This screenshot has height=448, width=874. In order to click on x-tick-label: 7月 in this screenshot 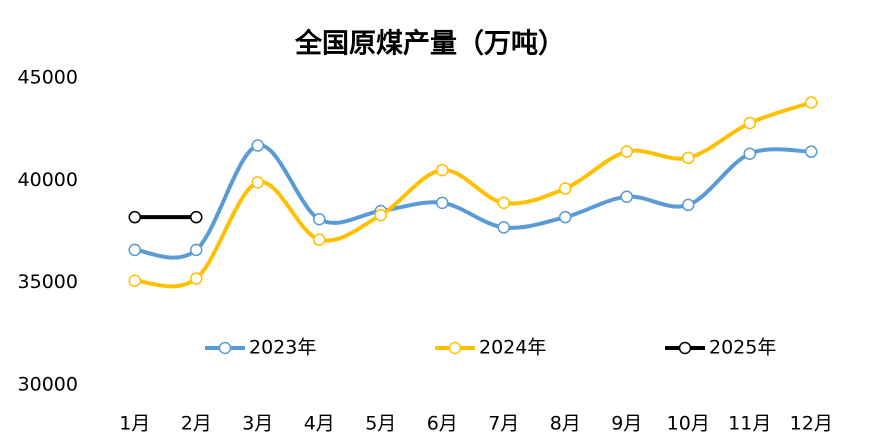, I will do `click(503, 424)`.